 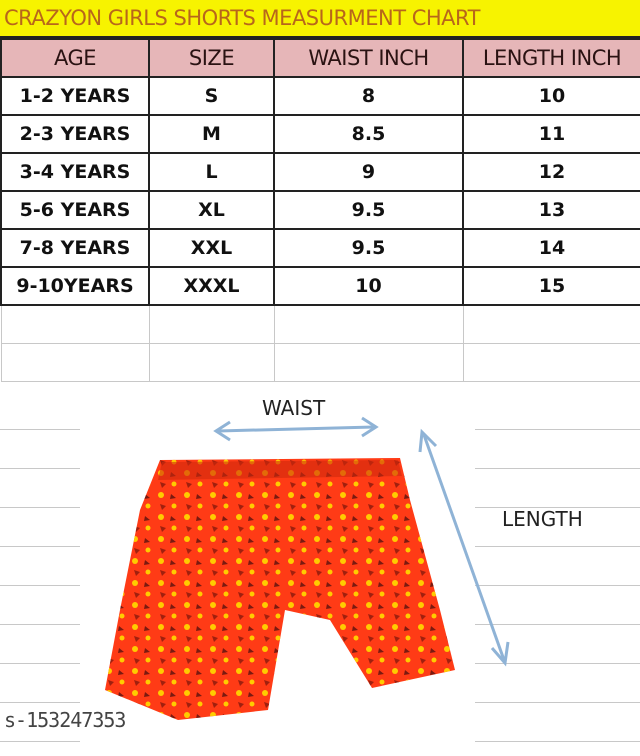 I want to click on table-row: 1-2 YEARS S 8 10, so click(x=320, y=96).